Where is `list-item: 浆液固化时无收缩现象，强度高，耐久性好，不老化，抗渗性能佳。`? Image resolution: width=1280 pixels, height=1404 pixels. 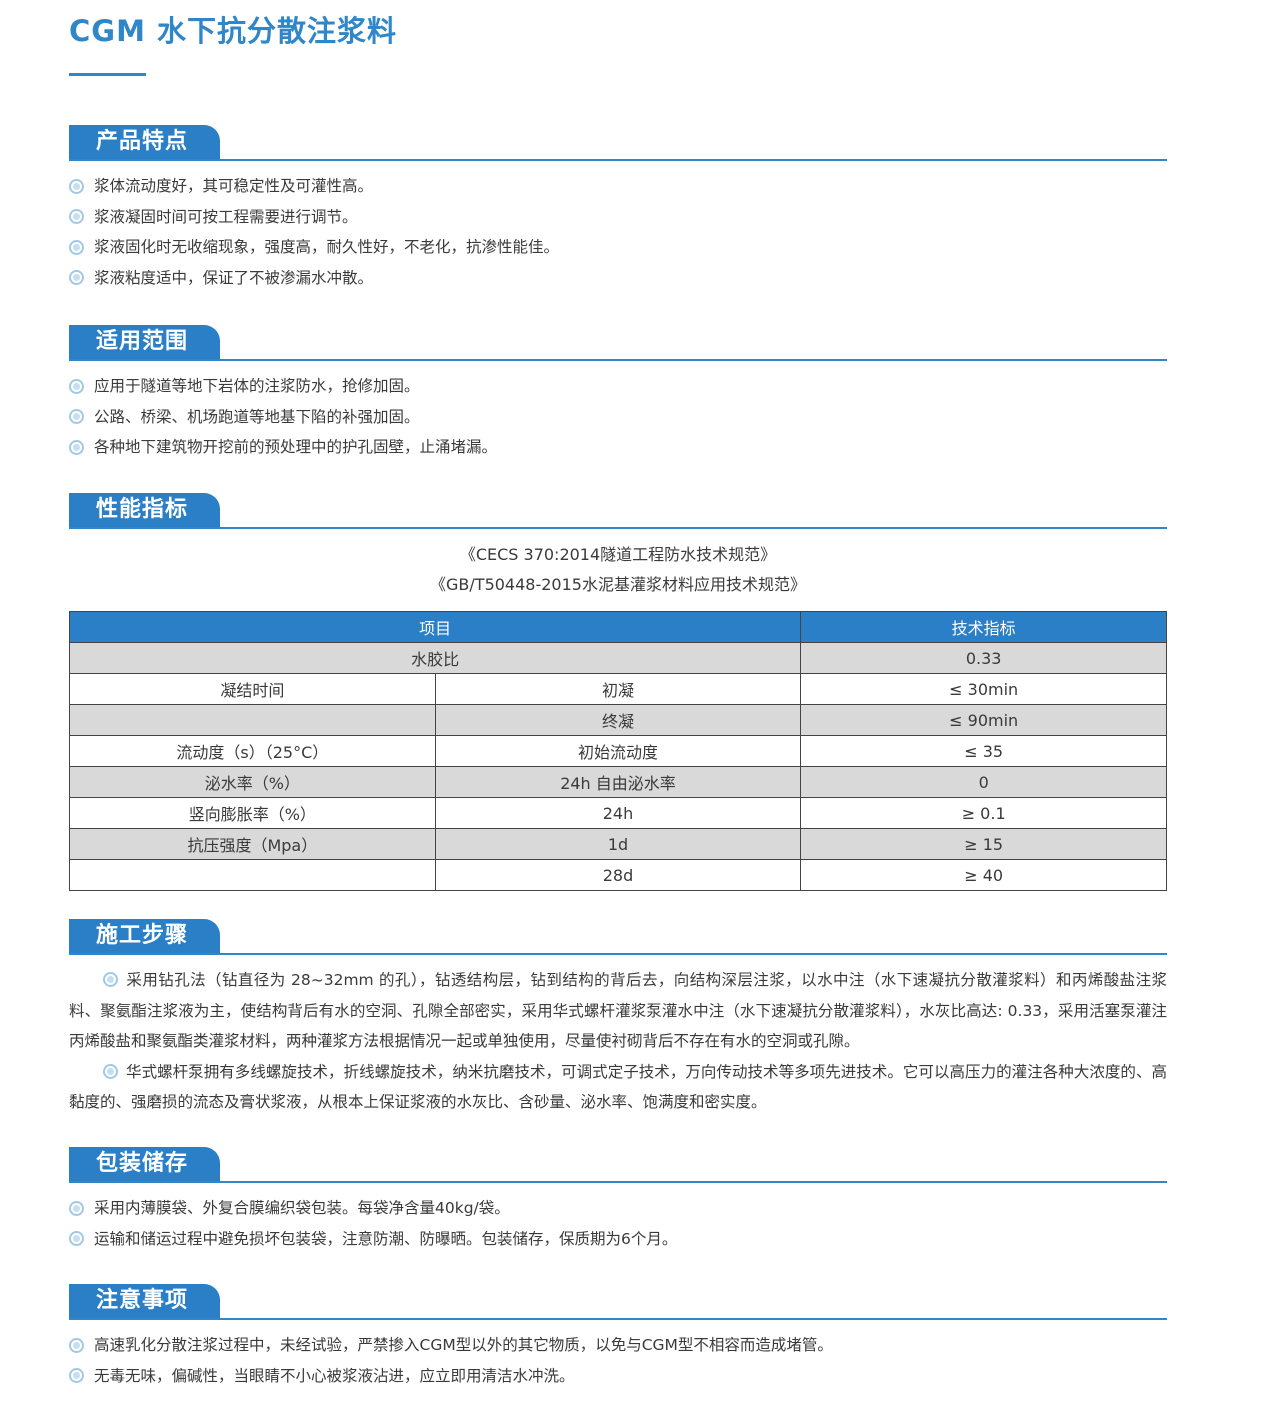
list-item: 浆液固化时无收缩现象，强度高，耐久性好，不老化，抗渗性能佳。 is located at coordinates (618, 247).